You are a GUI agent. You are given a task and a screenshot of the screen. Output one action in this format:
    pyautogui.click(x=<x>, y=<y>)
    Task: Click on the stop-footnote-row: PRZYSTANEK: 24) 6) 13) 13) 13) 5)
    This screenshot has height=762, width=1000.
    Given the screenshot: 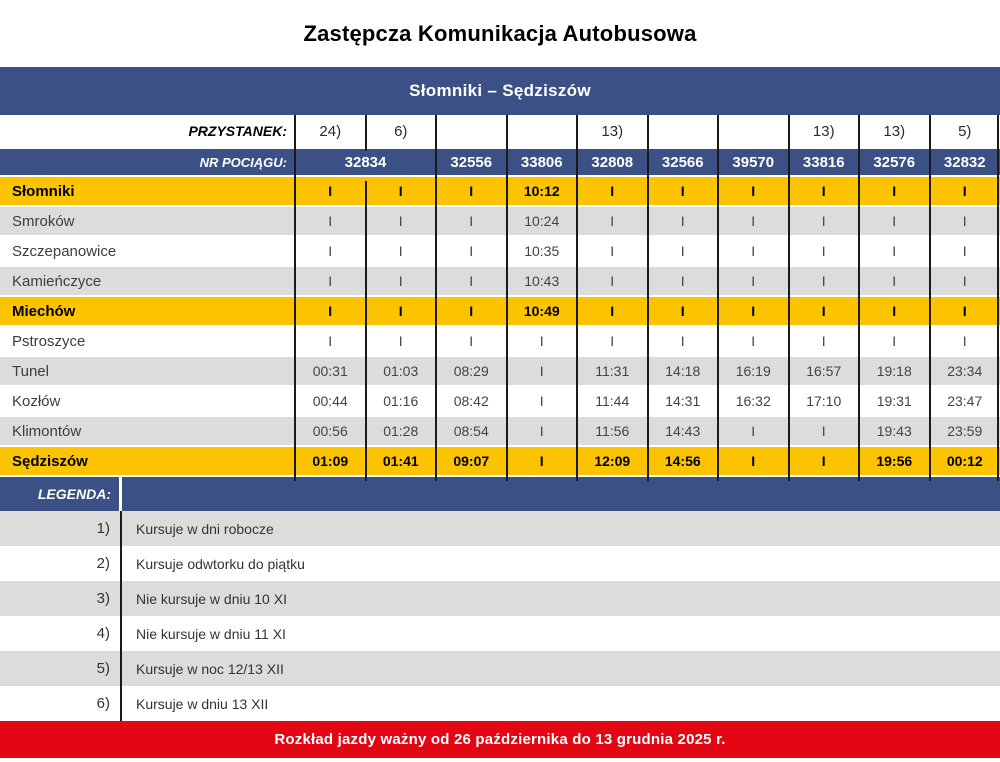 What is the action you would take?
    pyautogui.click(x=500, y=132)
    